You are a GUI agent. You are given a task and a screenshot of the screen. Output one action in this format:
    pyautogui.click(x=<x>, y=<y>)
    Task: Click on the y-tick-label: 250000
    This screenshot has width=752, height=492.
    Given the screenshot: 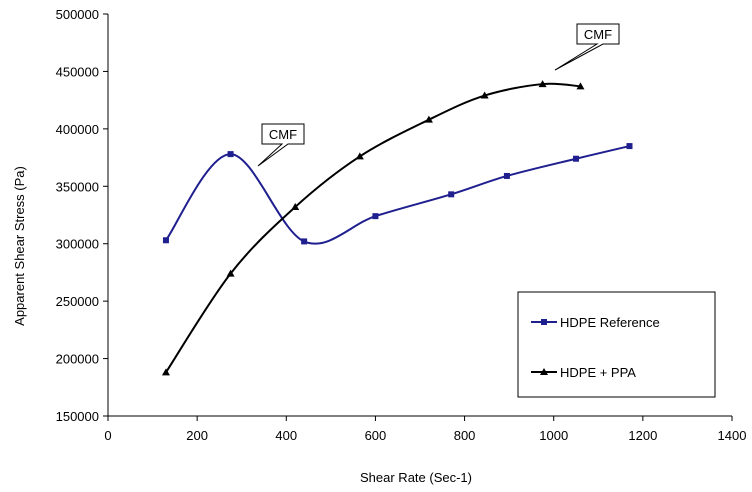 What is the action you would take?
    pyautogui.click(x=77, y=301)
    